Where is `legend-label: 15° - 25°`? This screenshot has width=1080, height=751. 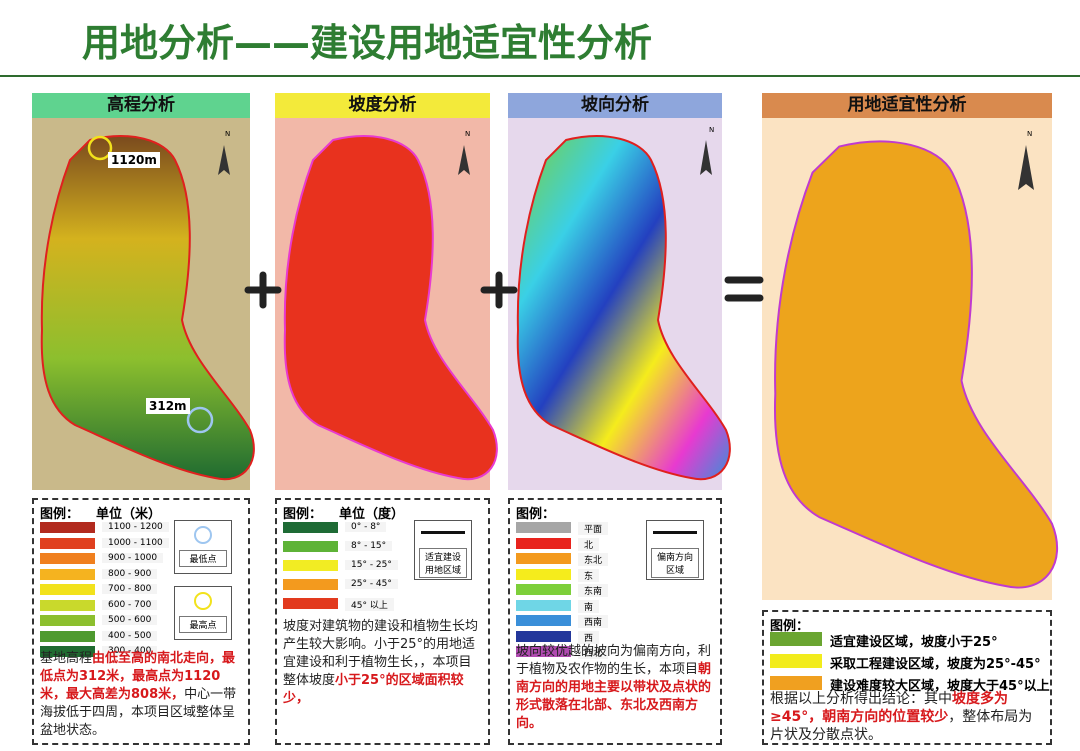 legend-label: 15° - 25° is located at coordinates (371, 565).